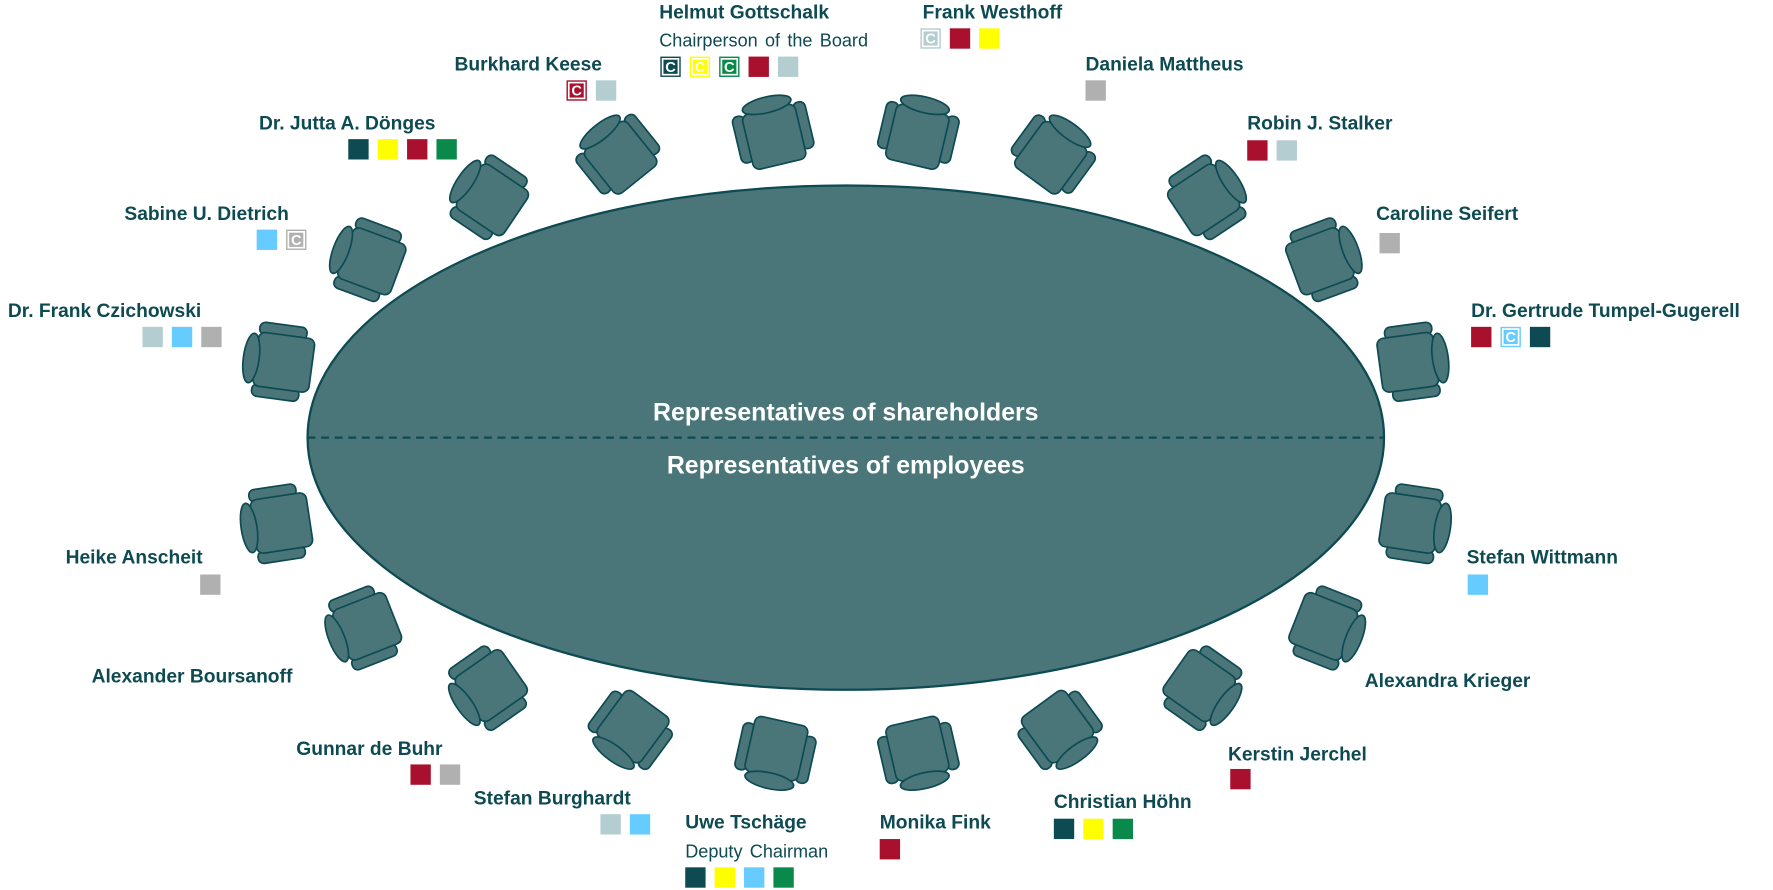 The height and width of the screenshot is (890, 1773). What do you see at coordinates (135, 558) in the screenshot?
I see `member-name: Heike Anscheit` at bounding box center [135, 558].